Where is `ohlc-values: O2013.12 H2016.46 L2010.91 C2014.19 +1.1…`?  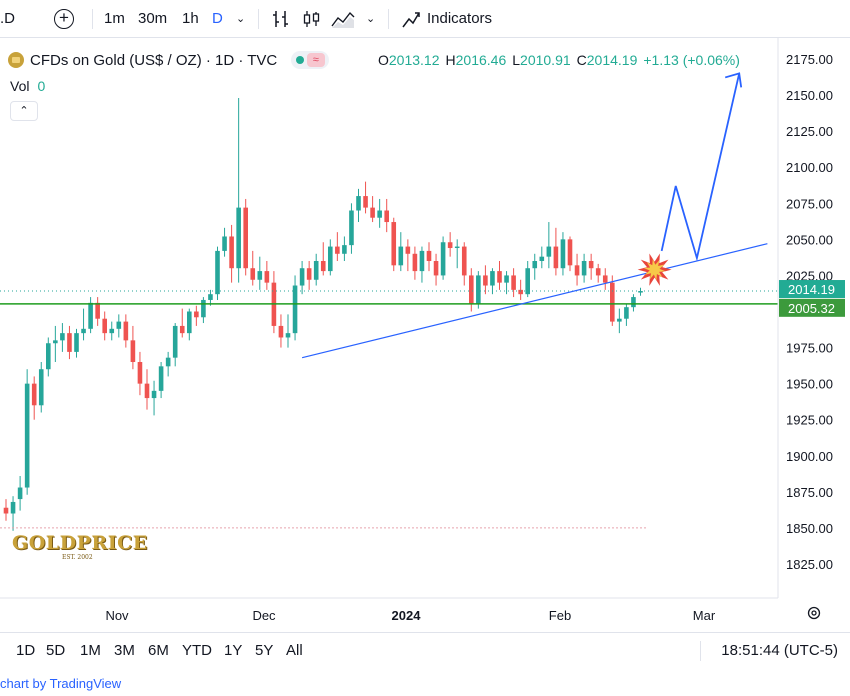 ohlc-values: O2013.12 H2016.46 L2010.91 C2014.19 +1.1… is located at coordinates (559, 60).